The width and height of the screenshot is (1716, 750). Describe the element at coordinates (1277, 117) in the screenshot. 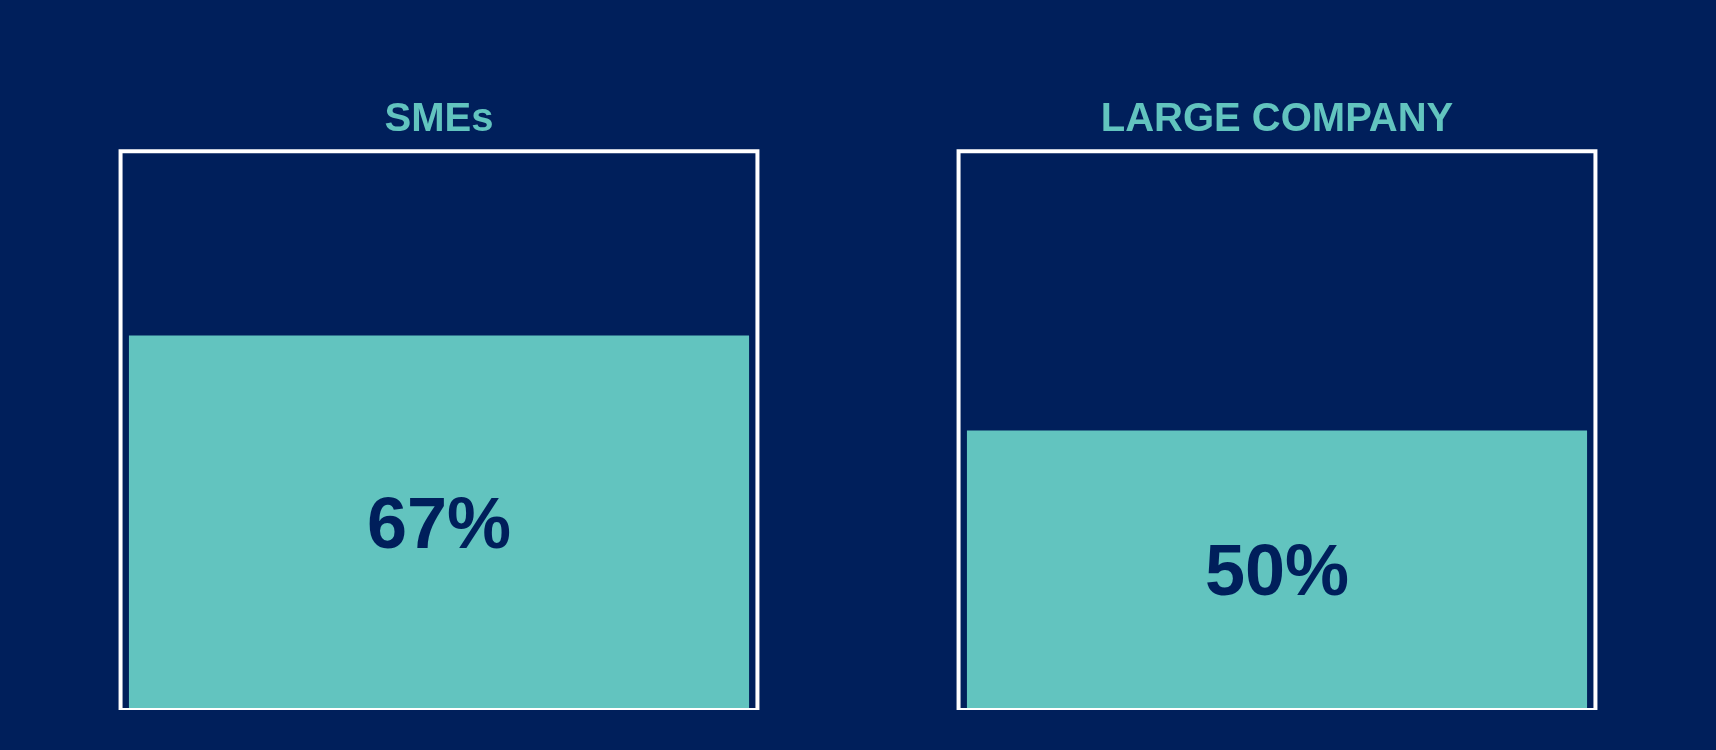

I see `x-tick-label: LARGE COMPANY` at that location.